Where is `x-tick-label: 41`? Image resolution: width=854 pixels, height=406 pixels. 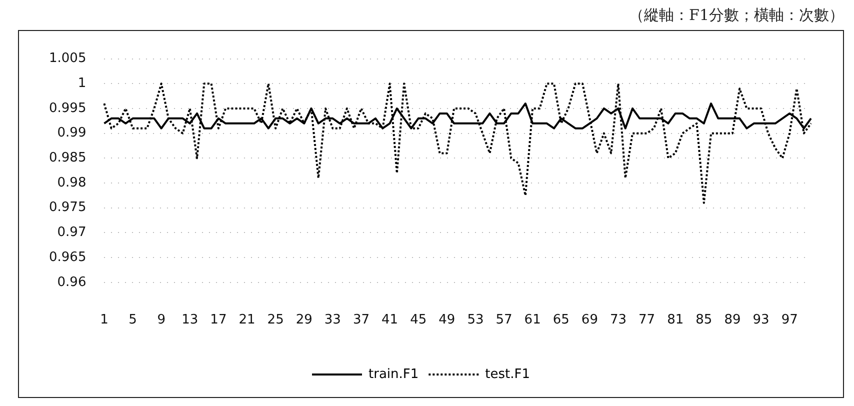
x-tick-label: 41 is located at coordinates (390, 320).